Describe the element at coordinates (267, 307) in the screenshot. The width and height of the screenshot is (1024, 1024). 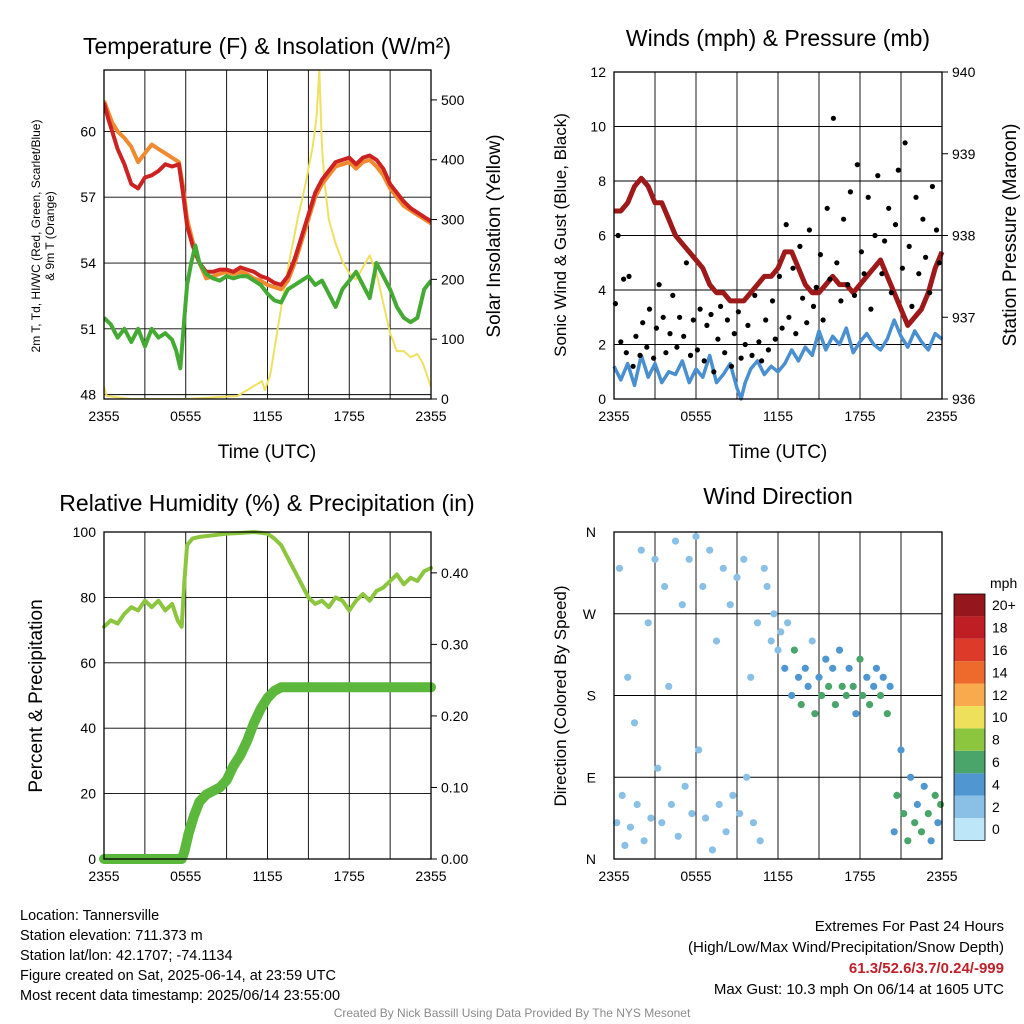
I see `temp-series-green` at that location.